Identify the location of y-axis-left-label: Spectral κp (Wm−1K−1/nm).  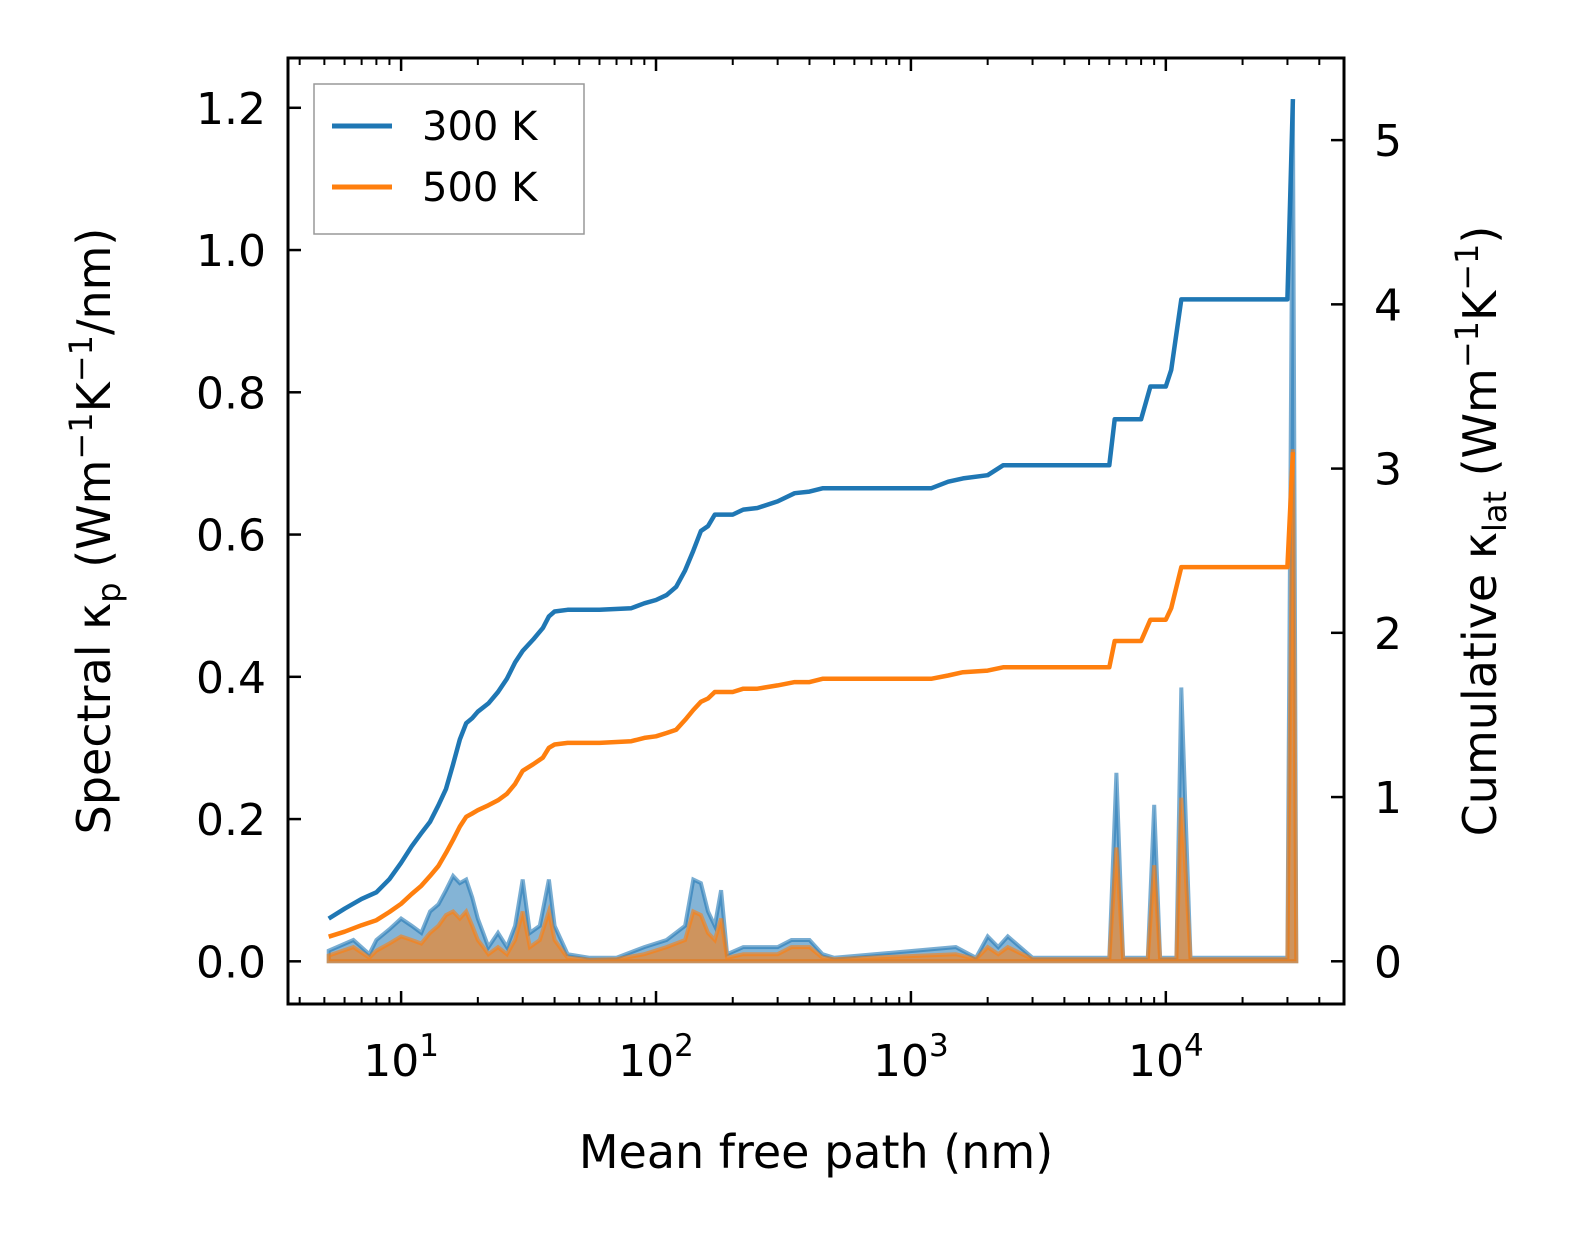
(95, 531).